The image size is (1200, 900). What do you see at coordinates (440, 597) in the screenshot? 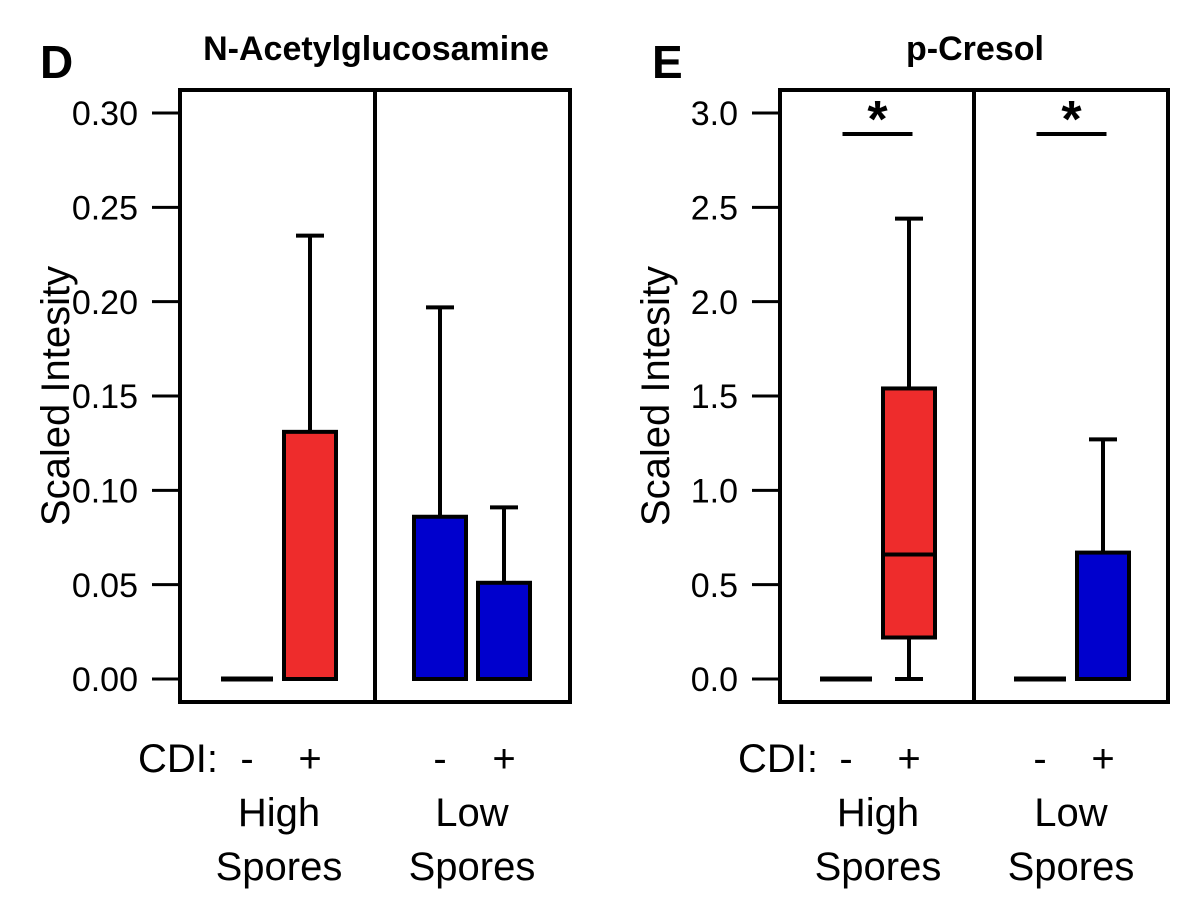
I see `panel-d-box-low-minus` at bounding box center [440, 597].